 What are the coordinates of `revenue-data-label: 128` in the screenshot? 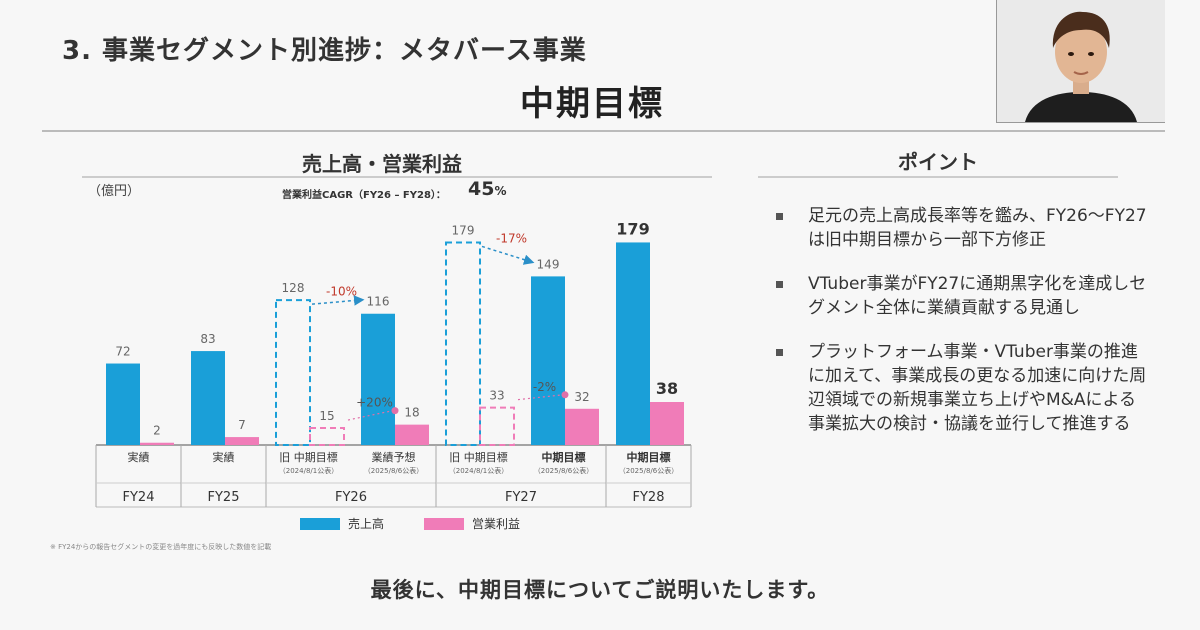 It's located at (293, 288).